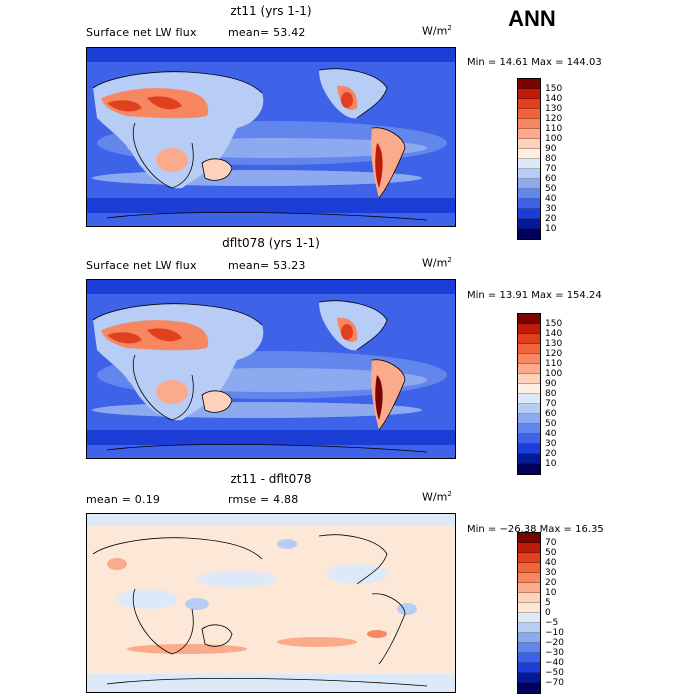 This screenshot has width=700, height=700. What do you see at coordinates (437, 31) in the screenshot?
I see `panel1-units: W/m2` at bounding box center [437, 31].